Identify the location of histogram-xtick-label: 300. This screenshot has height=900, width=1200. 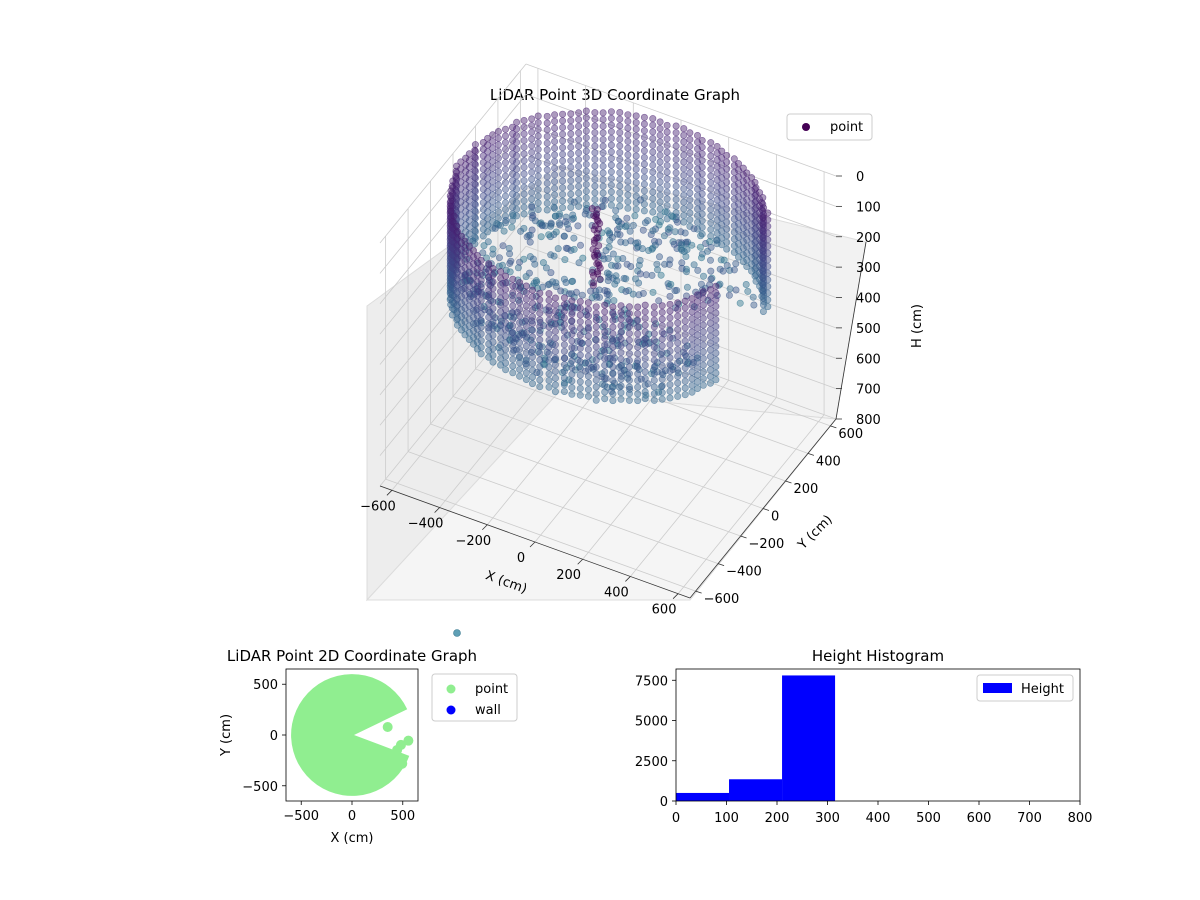
(827, 818).